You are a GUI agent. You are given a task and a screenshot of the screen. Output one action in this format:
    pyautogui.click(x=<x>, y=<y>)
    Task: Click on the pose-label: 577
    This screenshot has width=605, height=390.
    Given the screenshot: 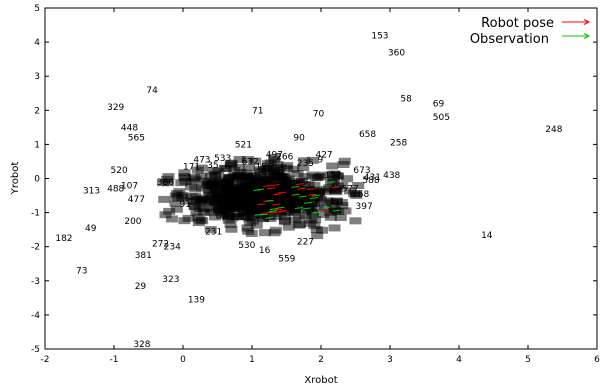 What is the action you would take?
    pyautogui.click(x=350, y=190)
    